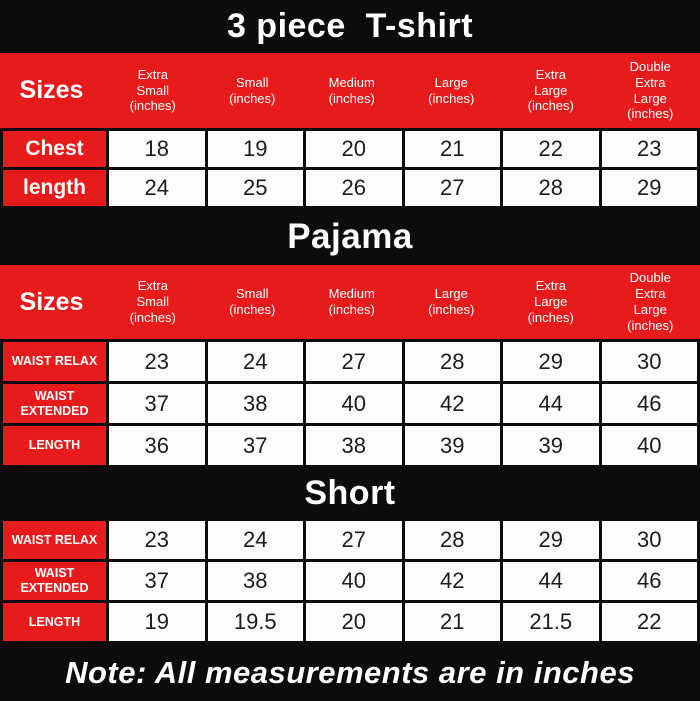 This screenshot has width=700, height=701. Describe the element at coordinates (54, 149) in the screenshot. I see `row-label-chest: Chest` at that location.